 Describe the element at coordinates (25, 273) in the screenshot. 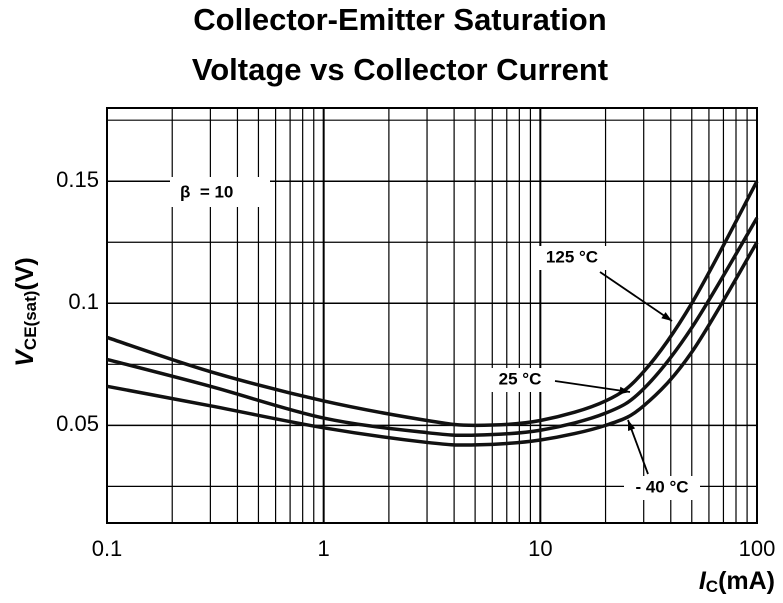

I see `y-label-unit: (V)` at that location.